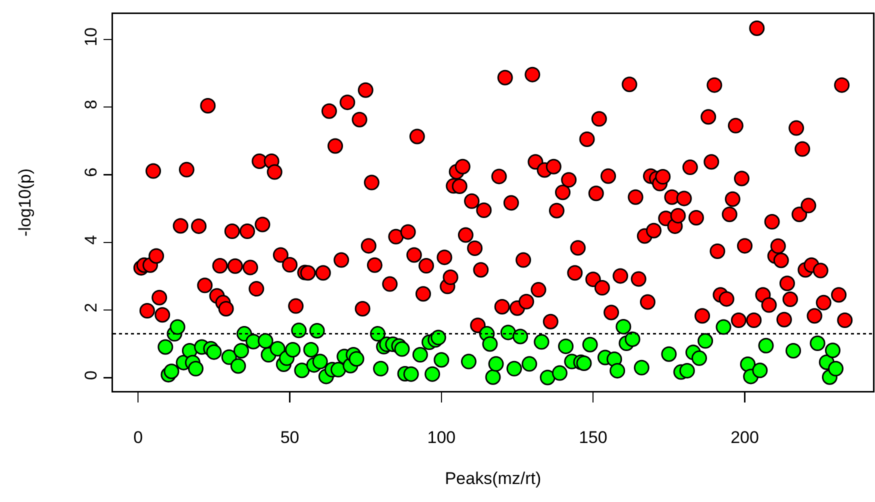  Describe the element at coordinates (91, 307) in the screenshot. I see `y-tick-label: 2` at that location.